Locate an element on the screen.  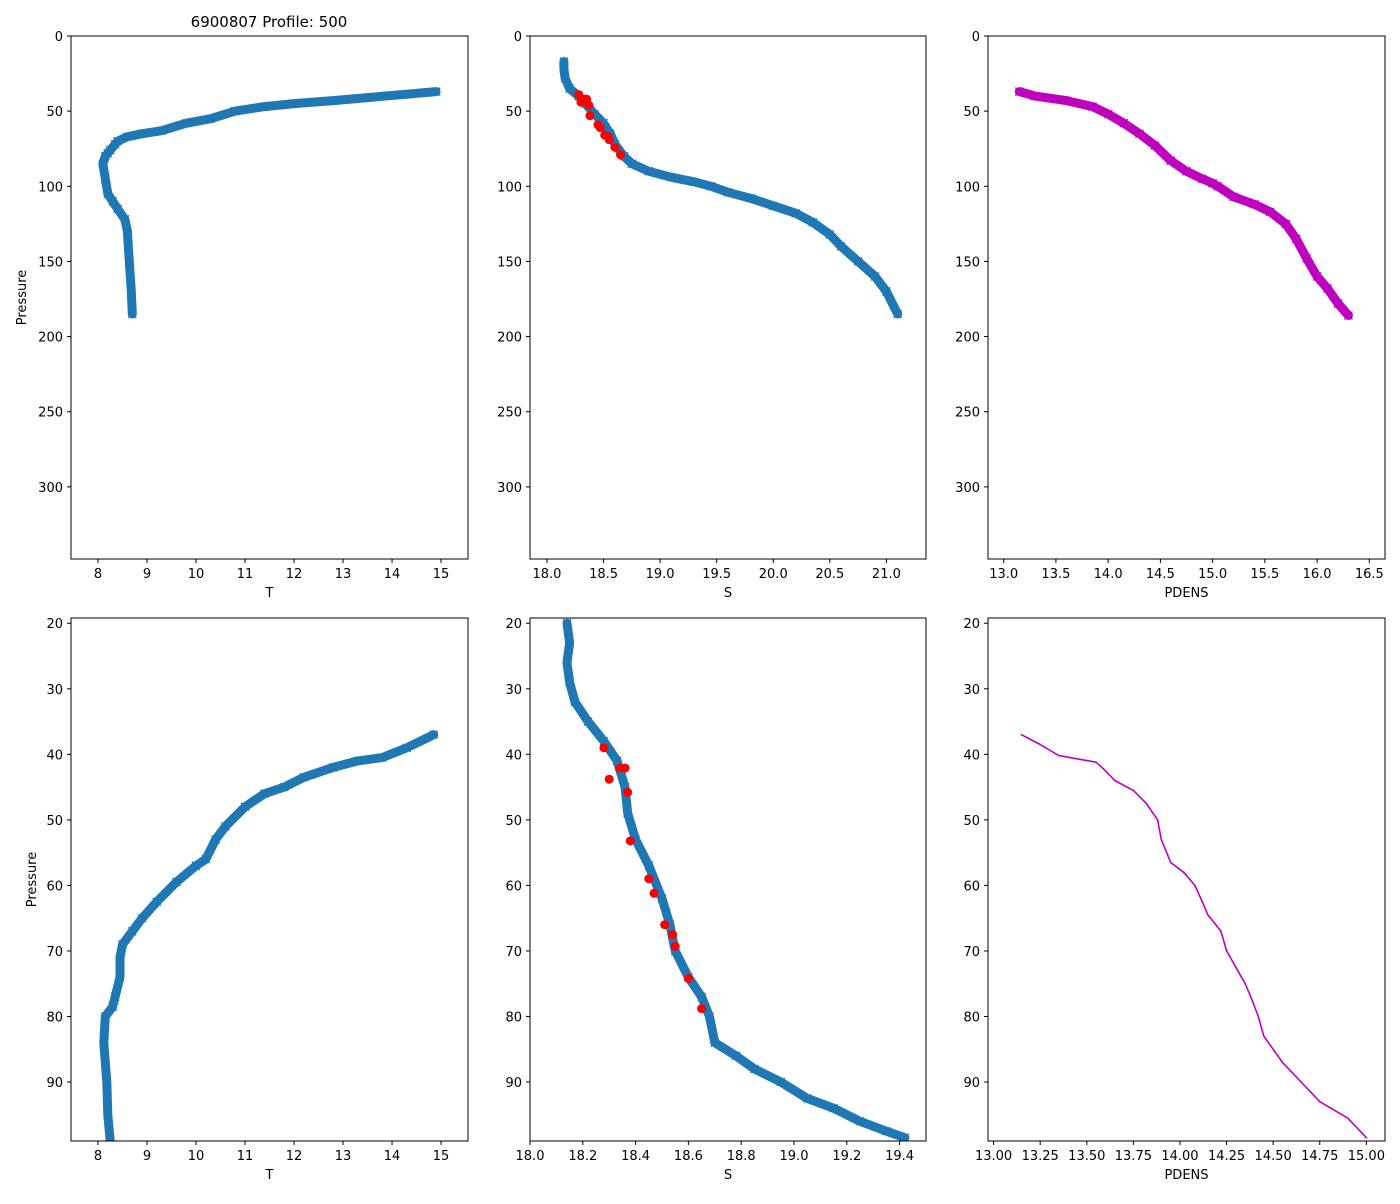
x-tick-label: 15 is located at coordinates (441, 574).